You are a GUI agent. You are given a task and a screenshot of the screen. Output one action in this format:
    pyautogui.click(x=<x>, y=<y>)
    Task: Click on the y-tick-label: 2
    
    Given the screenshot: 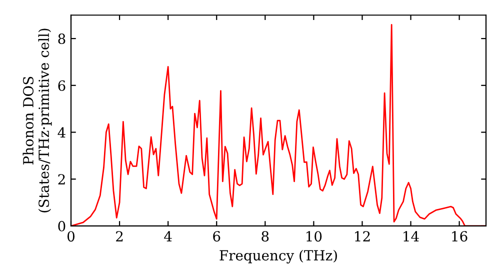 What is the action you would take?
    pyautogui.click(x=61, y=179)
    